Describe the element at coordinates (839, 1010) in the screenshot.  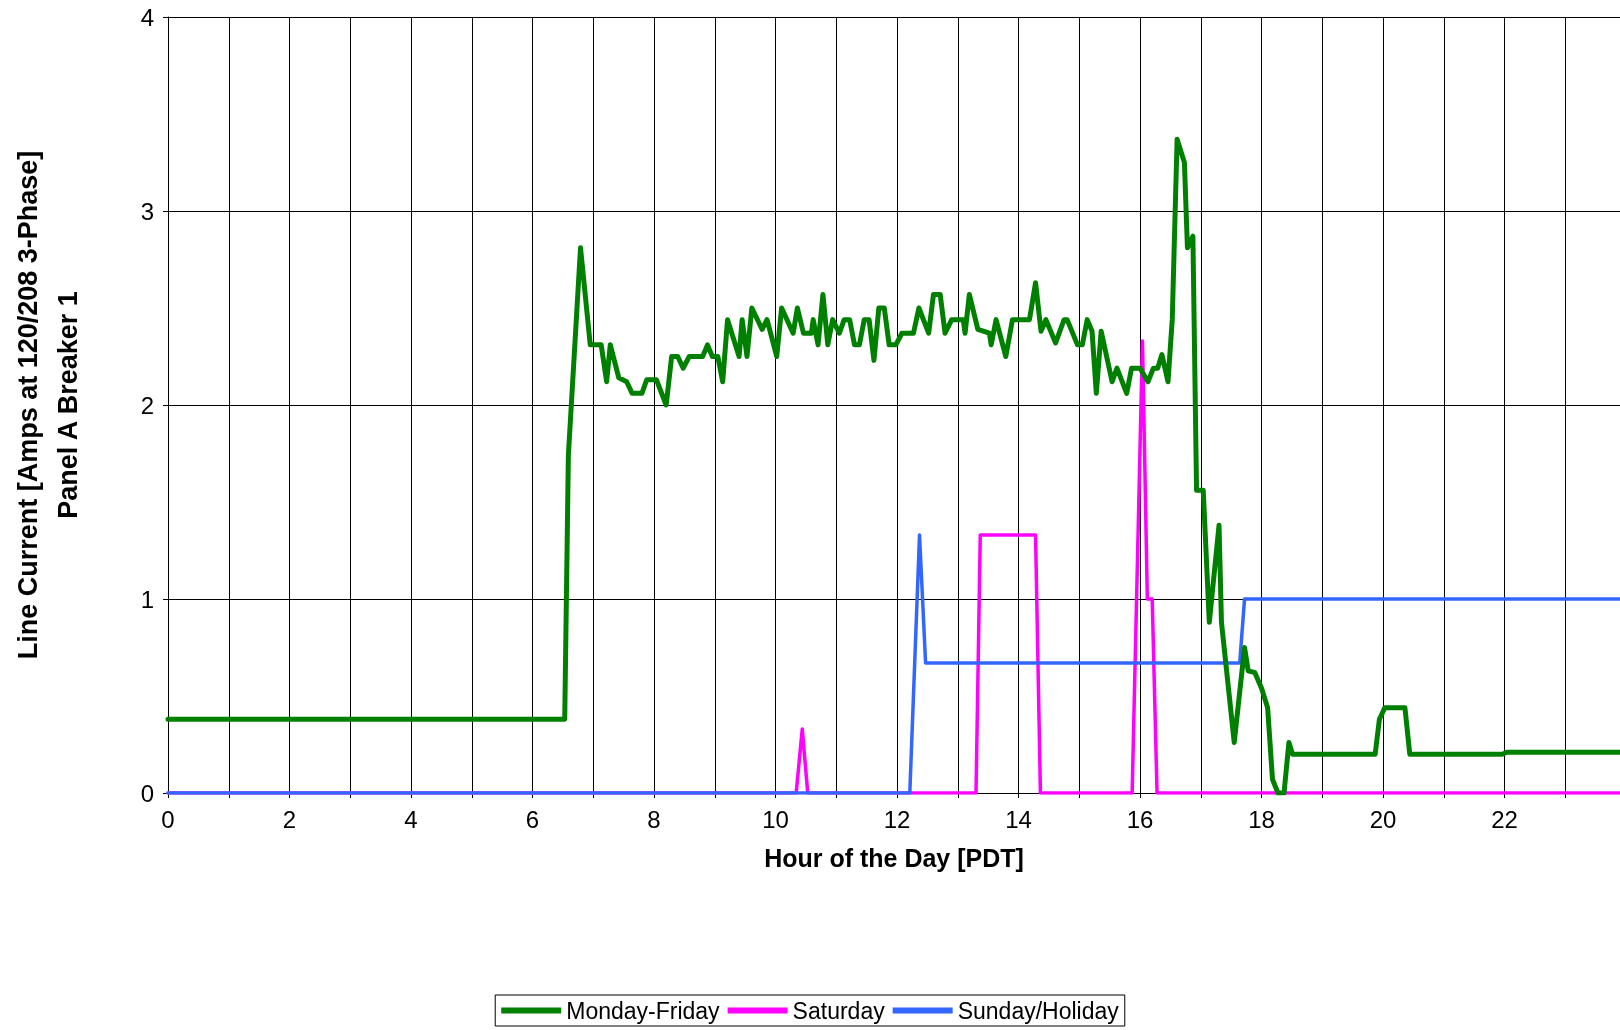
I see `legend-label: Saturday` at that location.